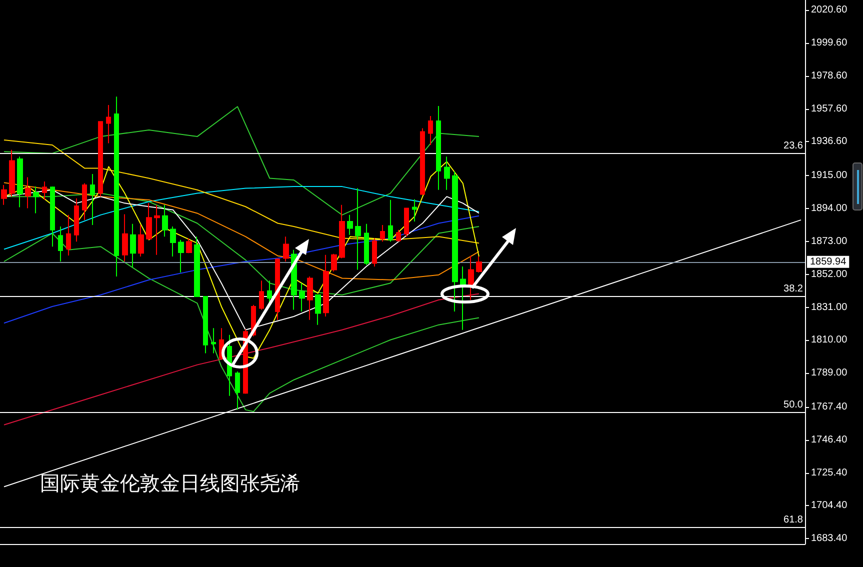 This screenshot has height=567, width=863. I want to click on y-tick-label: 1789.00, so click(829, 373).